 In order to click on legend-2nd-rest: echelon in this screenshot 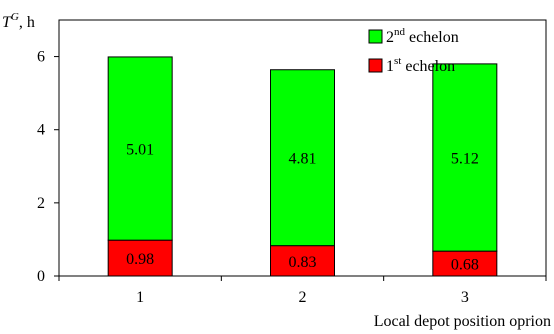, I will do `click(432, 37)`.